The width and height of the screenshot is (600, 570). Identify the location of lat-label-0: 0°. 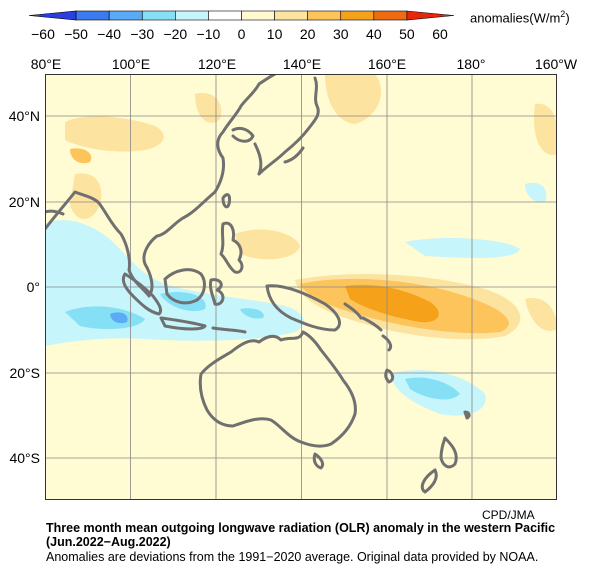
(33, 287).